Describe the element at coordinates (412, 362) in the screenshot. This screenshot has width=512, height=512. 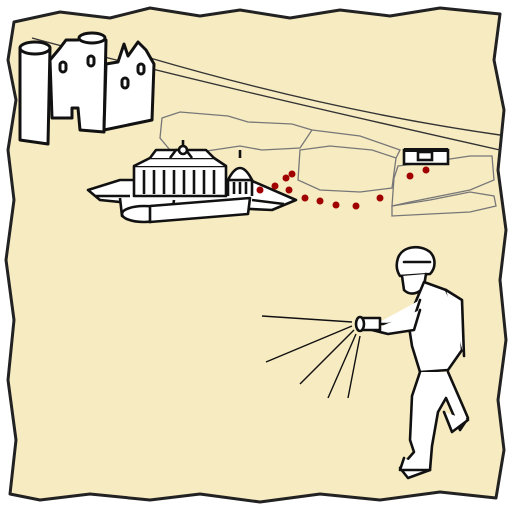
I see `soldier-with-flashlight-icon` at that location.